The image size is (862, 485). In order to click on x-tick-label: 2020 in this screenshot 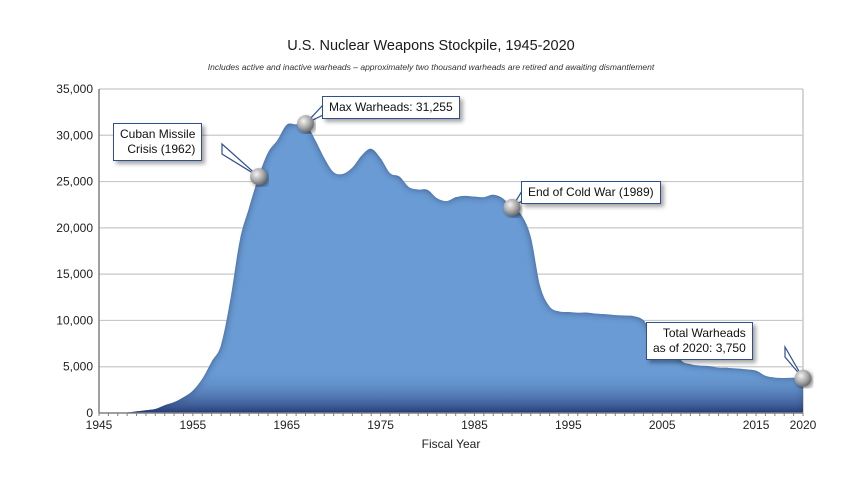, I will do `click(803, 425)`.